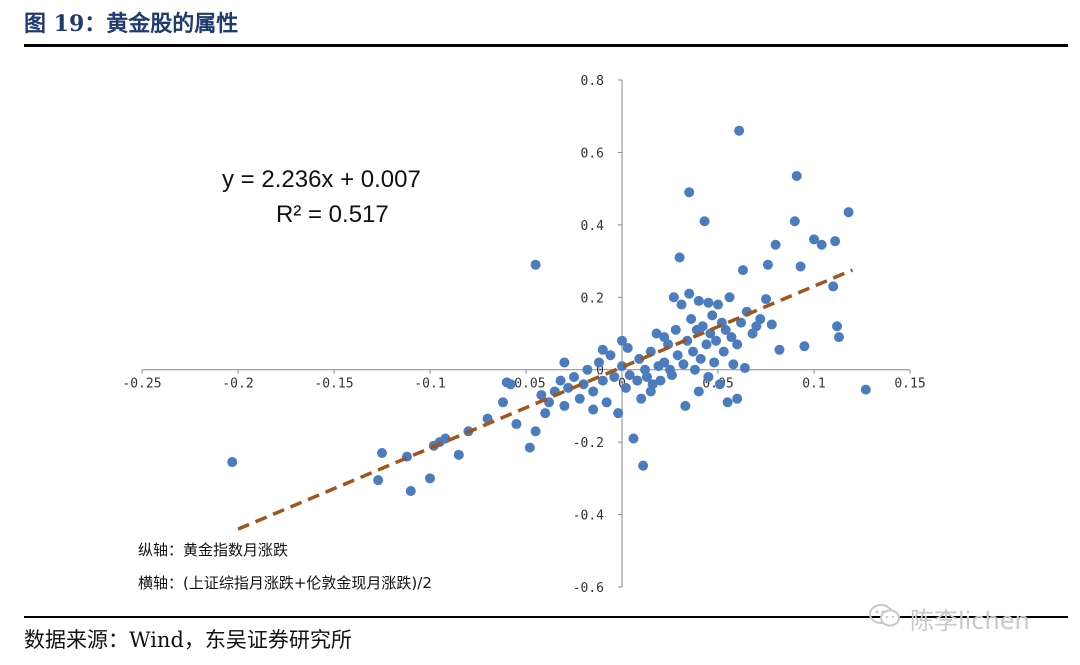 The height and width of the screenshot is (665, 1080). What do you see at coordinates (213, 550) in the screenshot?
I see `y-axis-note: 纵轴：黄金指数月涨跌` at bounding box center [213, 550].